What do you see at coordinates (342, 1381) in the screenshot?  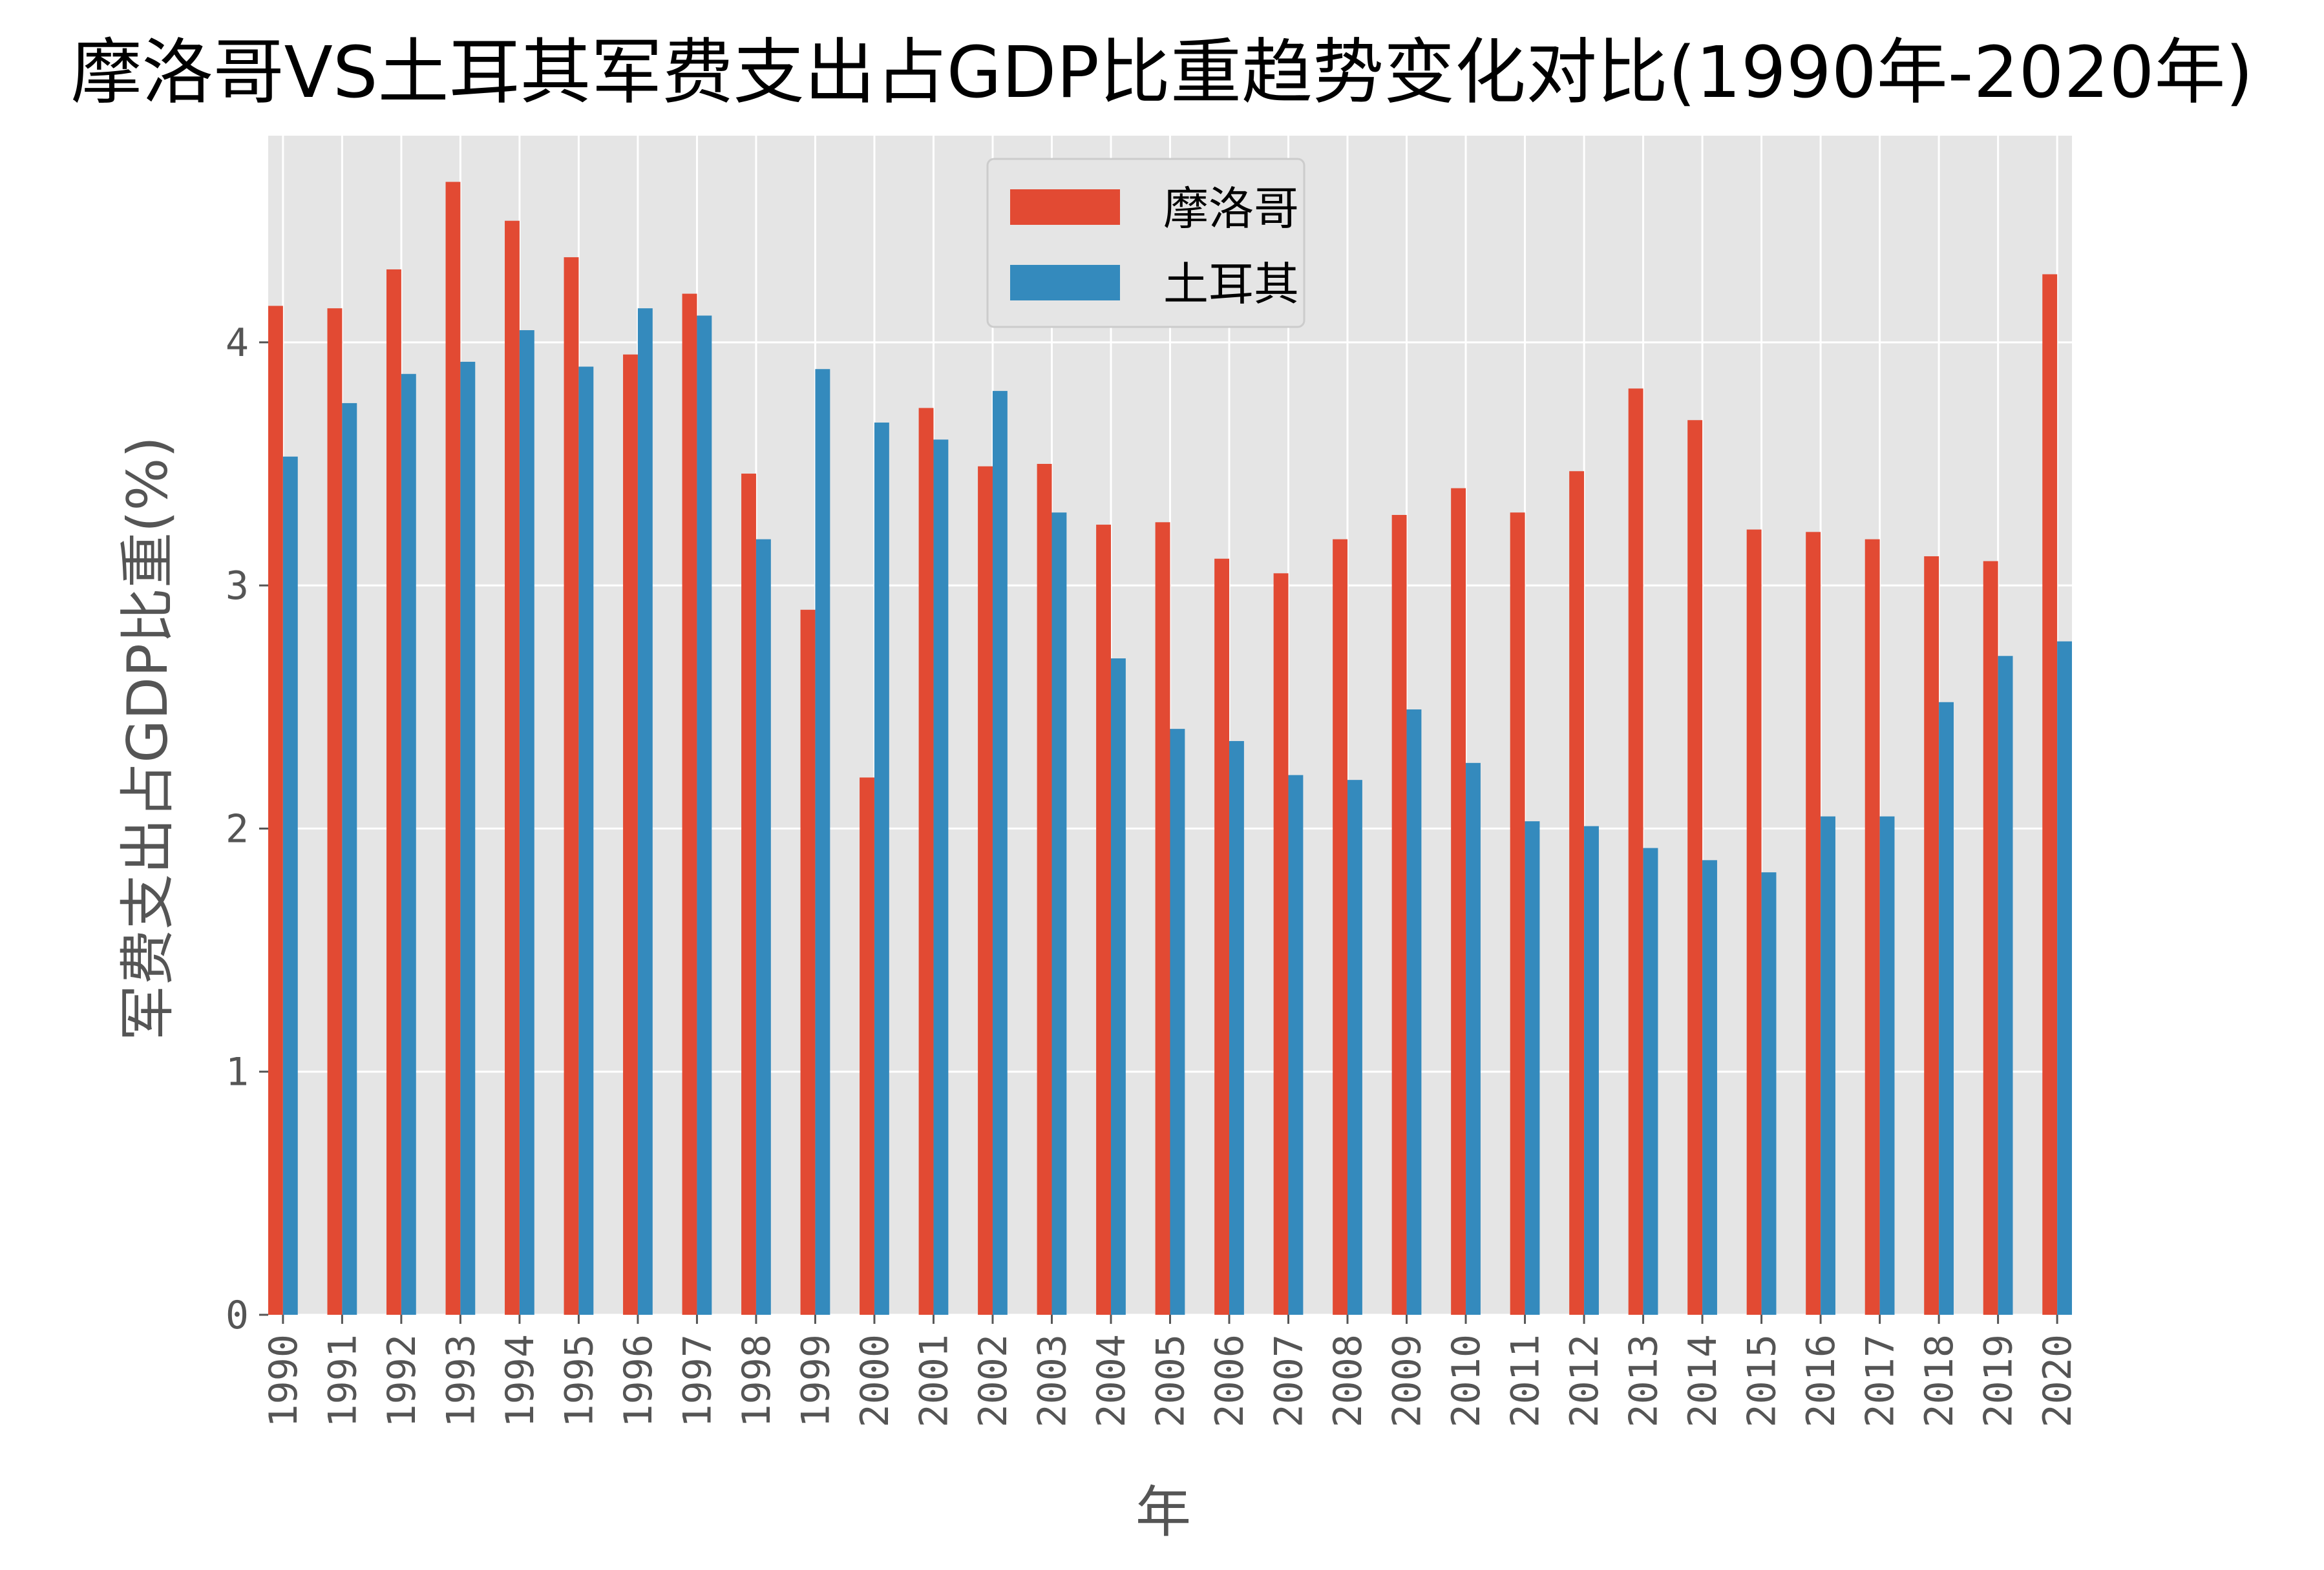 I see `x-tick-label: 1991` at bounding box center [342, 1381].